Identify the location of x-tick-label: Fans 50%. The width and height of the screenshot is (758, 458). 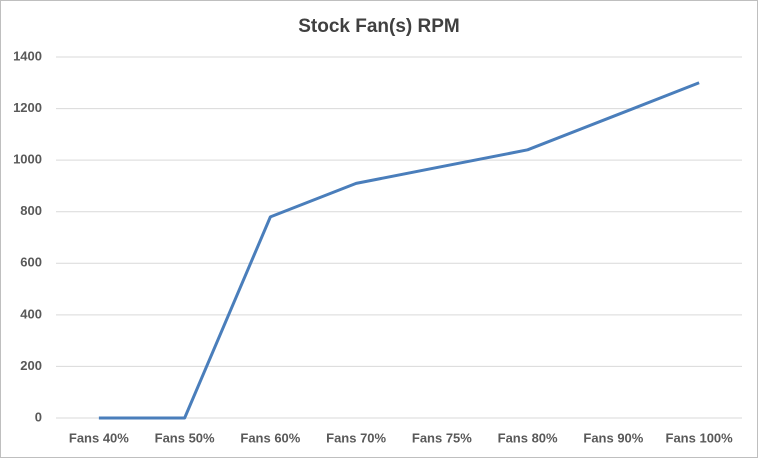
(185, 437).